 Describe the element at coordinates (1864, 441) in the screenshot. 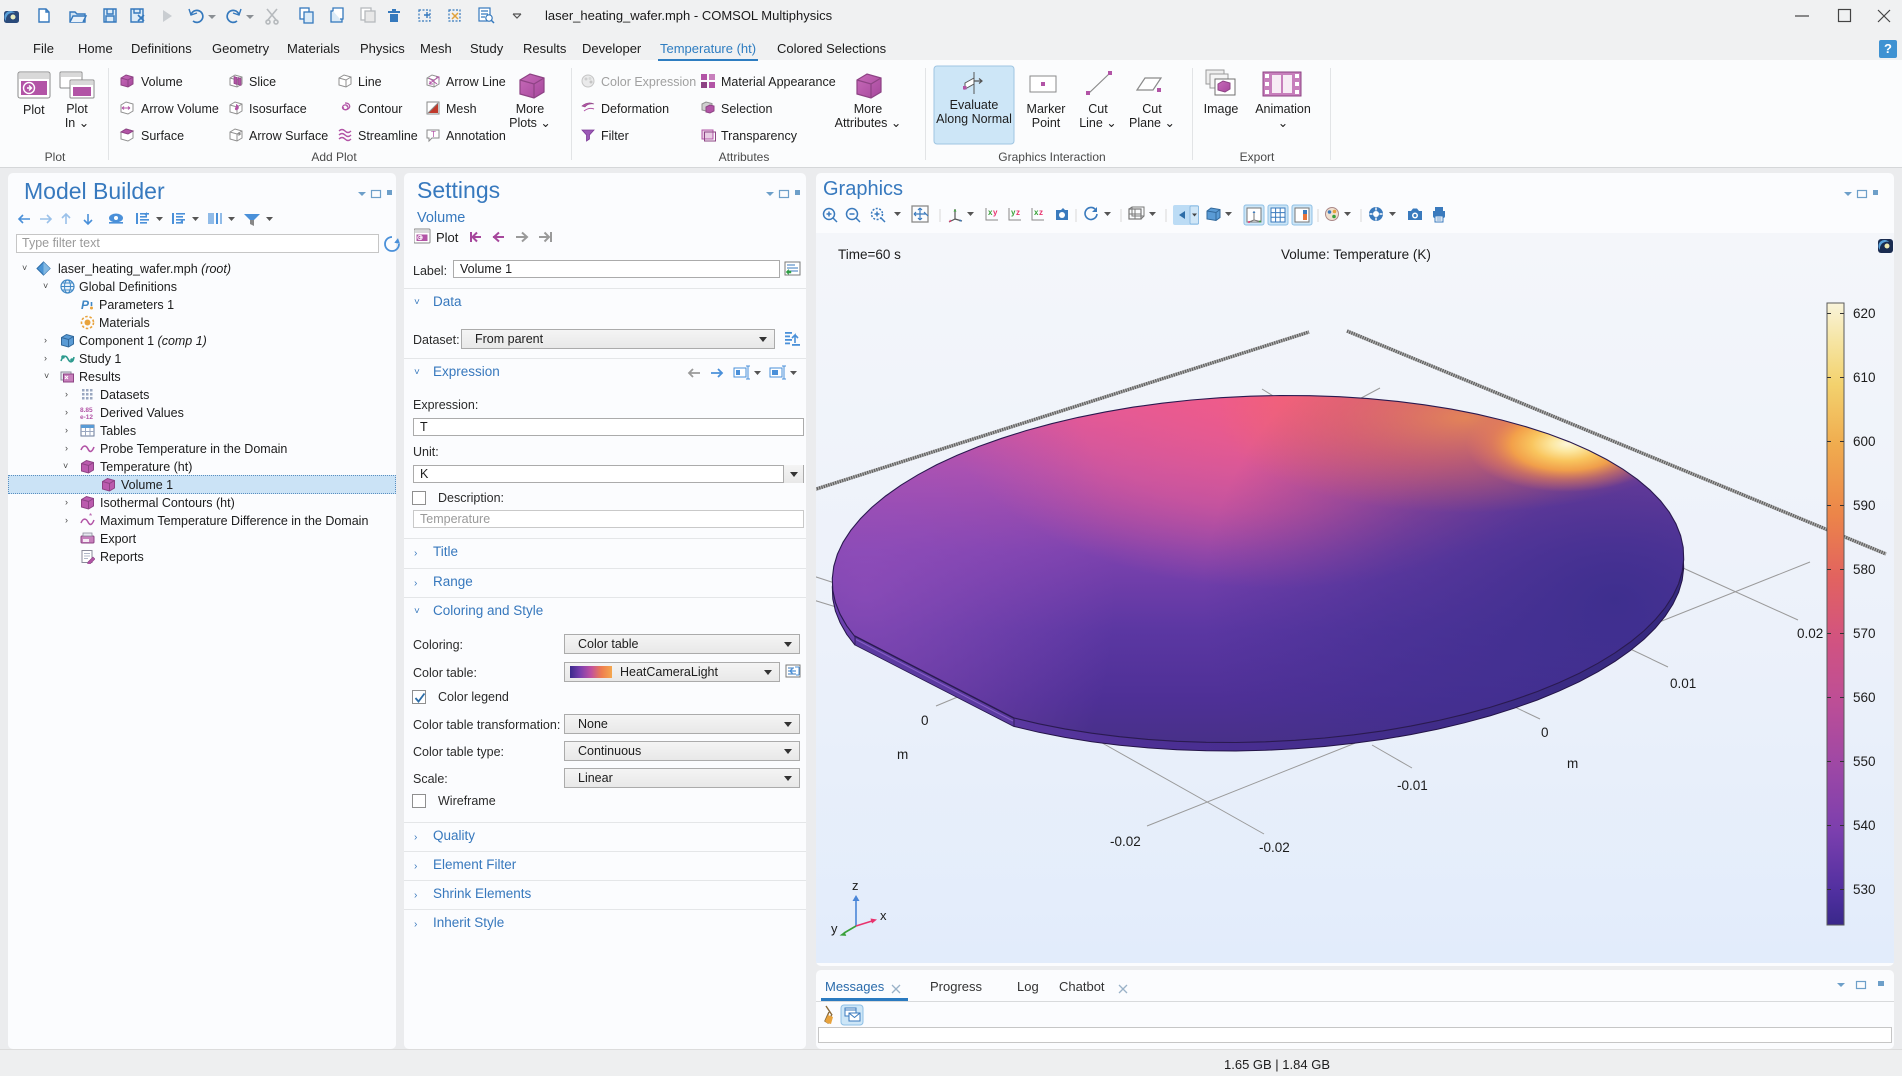

I see `svg-text: 600` at that location.